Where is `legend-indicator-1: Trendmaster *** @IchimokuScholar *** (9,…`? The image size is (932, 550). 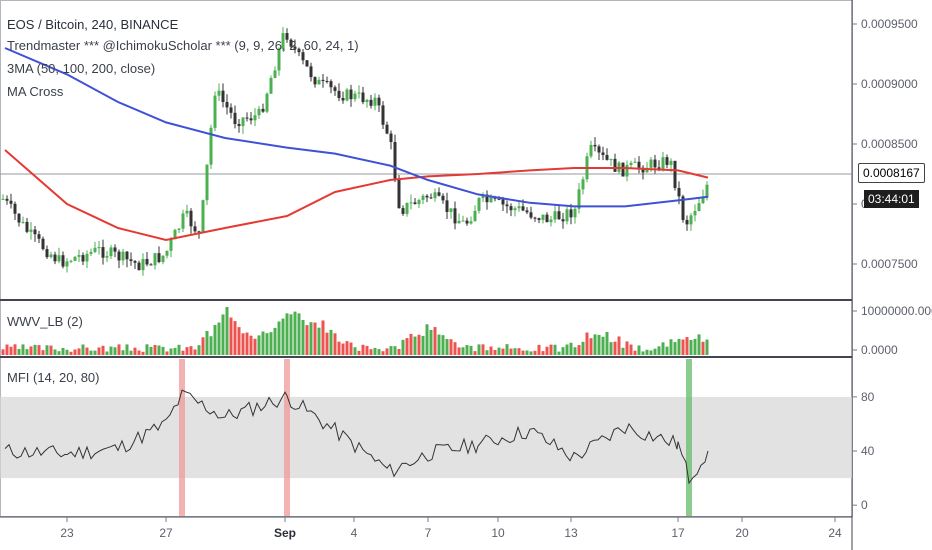
legend-indicator-1: Trendmaster *** @IchimokuScholar *** (9,… is located at coordinates (183, 45).